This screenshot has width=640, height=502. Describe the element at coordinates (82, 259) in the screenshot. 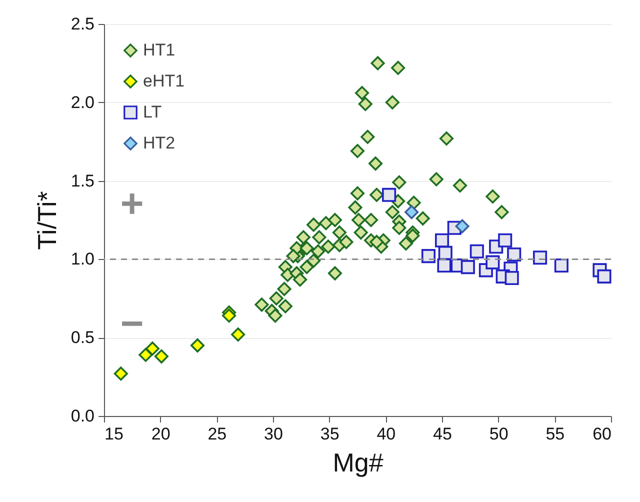

I see `y-tick-label: 1.0` at that location.